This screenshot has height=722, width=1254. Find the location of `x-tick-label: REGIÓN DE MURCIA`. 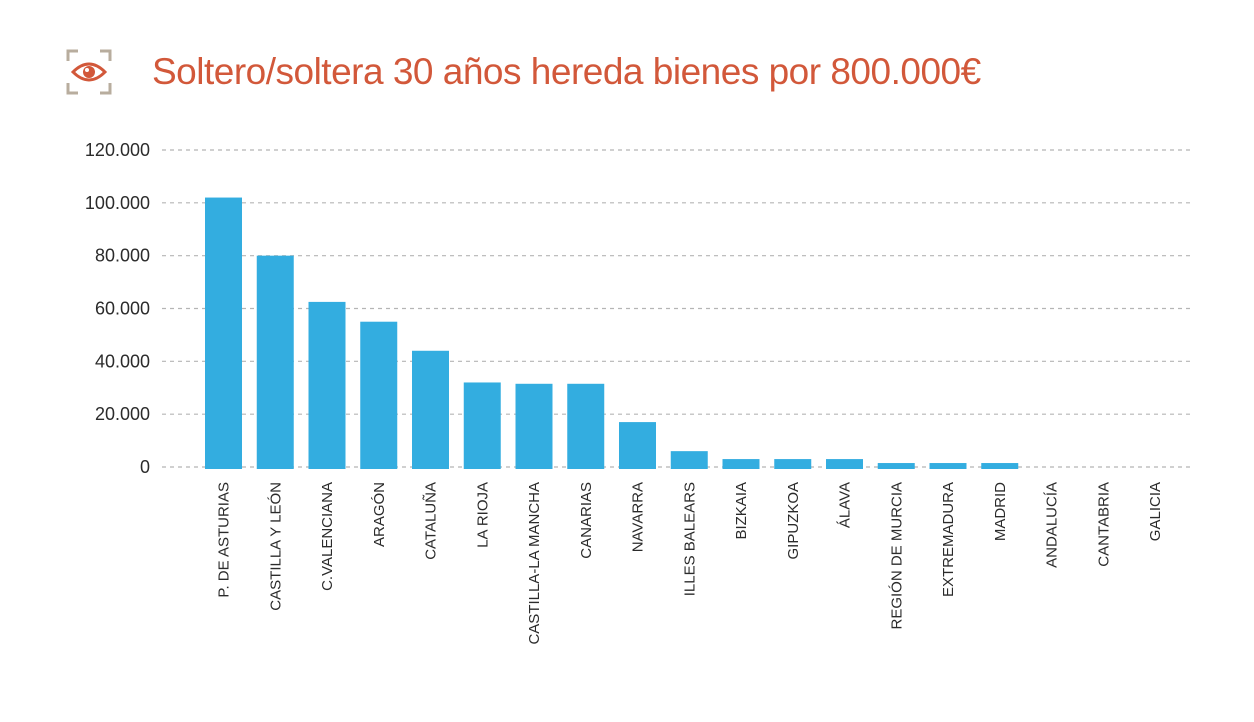

x-tick-label: REGIÓN DE MURCIA is located at coordinates (896, 556).